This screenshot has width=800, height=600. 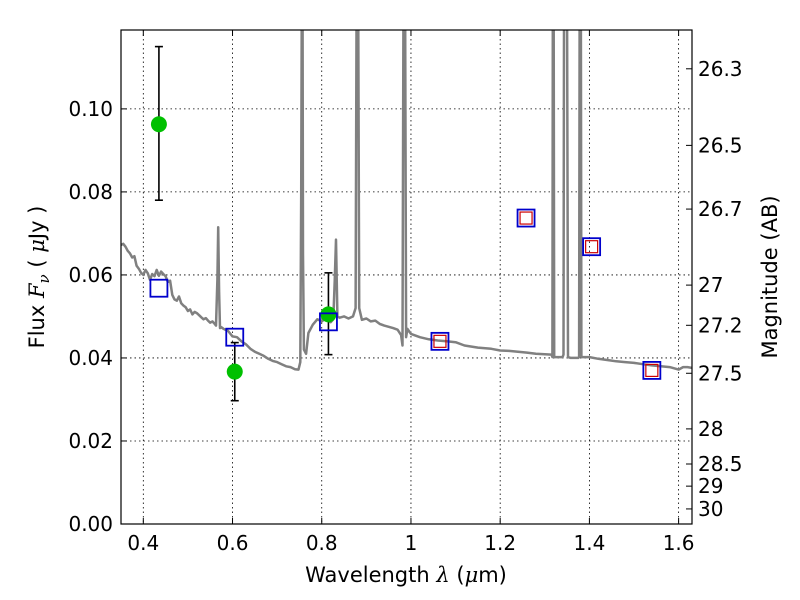 I want to click on magnitude-tick-label: 27, so click(x=710, y=285).